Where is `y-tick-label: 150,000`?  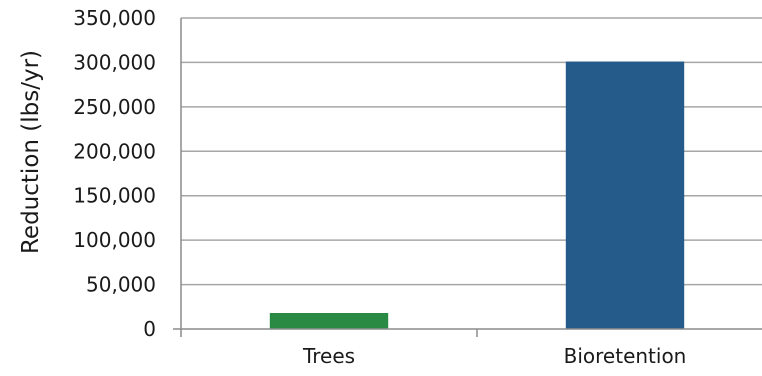
y-tick-label: 150,000 is located at coordinates (114, 196).